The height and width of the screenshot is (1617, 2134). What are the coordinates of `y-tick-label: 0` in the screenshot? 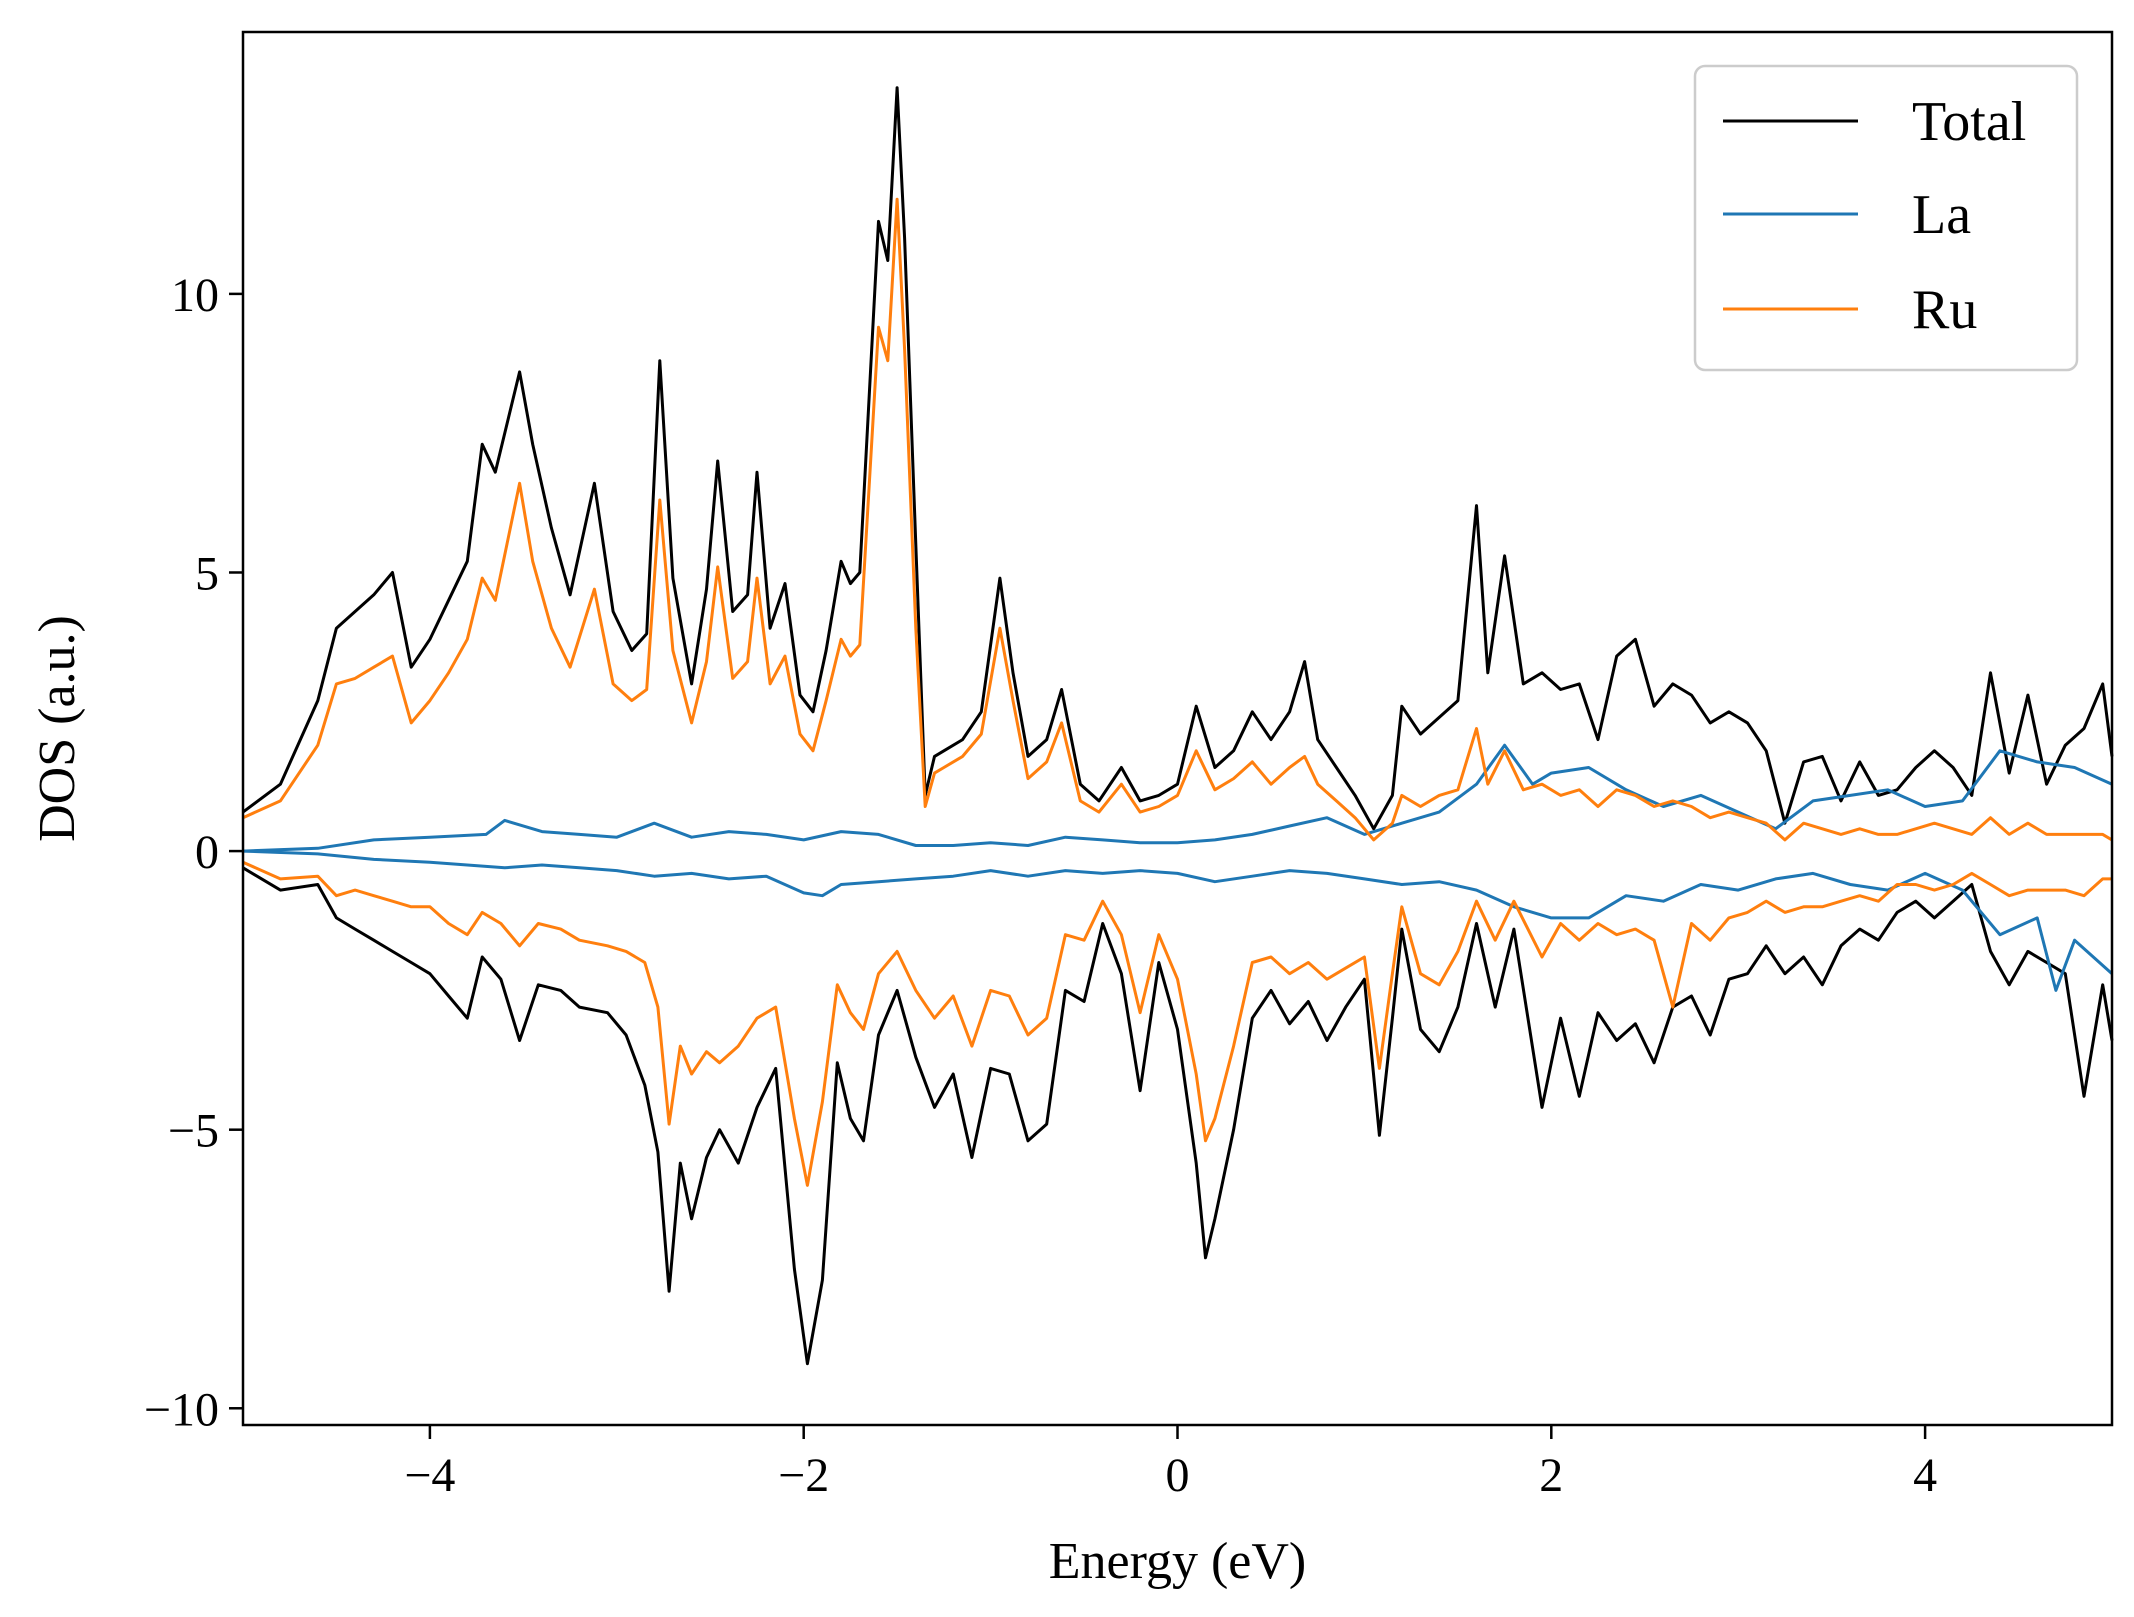 It's located at (207, 852).